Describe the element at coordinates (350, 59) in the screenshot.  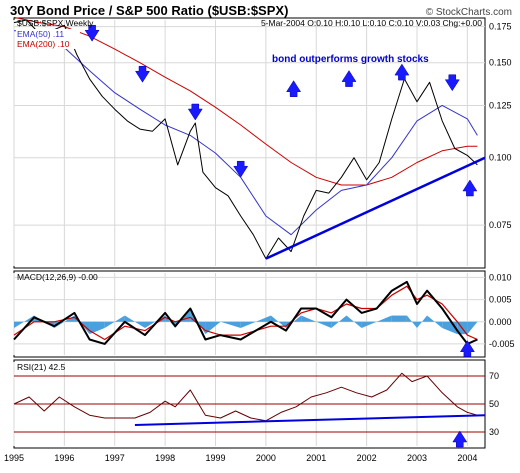
I see `annotation-text: bond outperforms growth stocks` at that location.